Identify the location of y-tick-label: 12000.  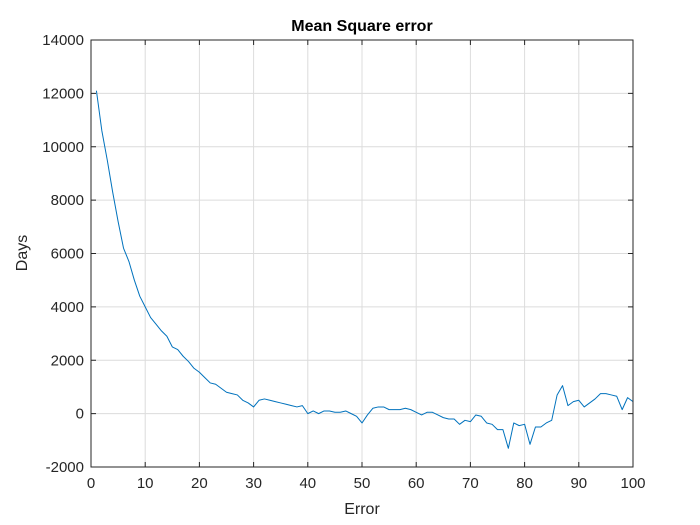
(63, 93).